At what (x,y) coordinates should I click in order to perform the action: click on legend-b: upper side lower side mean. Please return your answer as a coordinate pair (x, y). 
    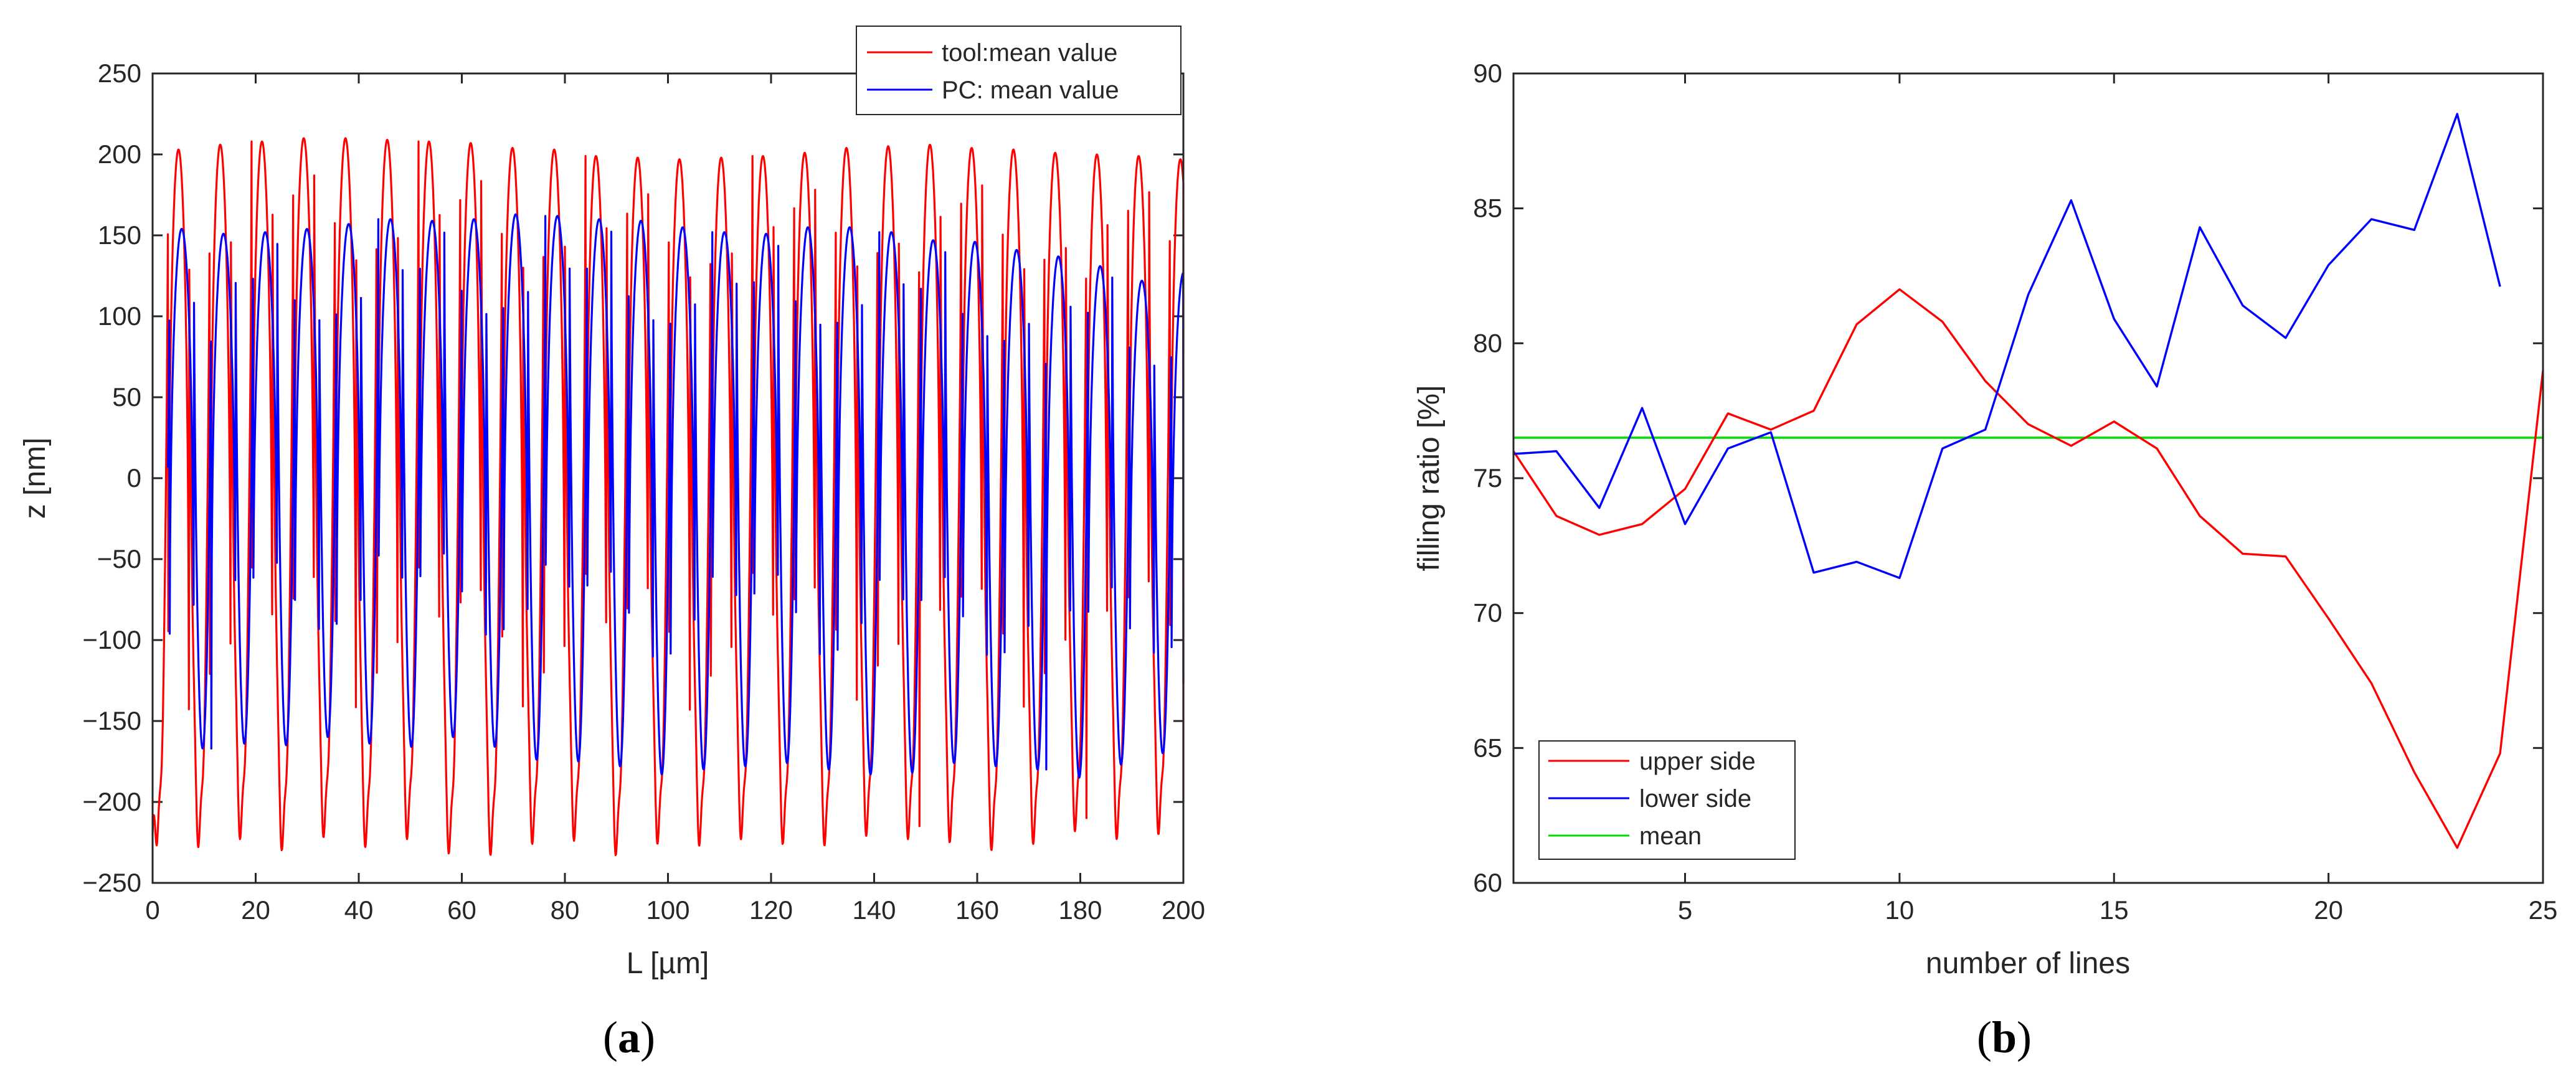
    Looking at the image, I should click on (1667, 800).